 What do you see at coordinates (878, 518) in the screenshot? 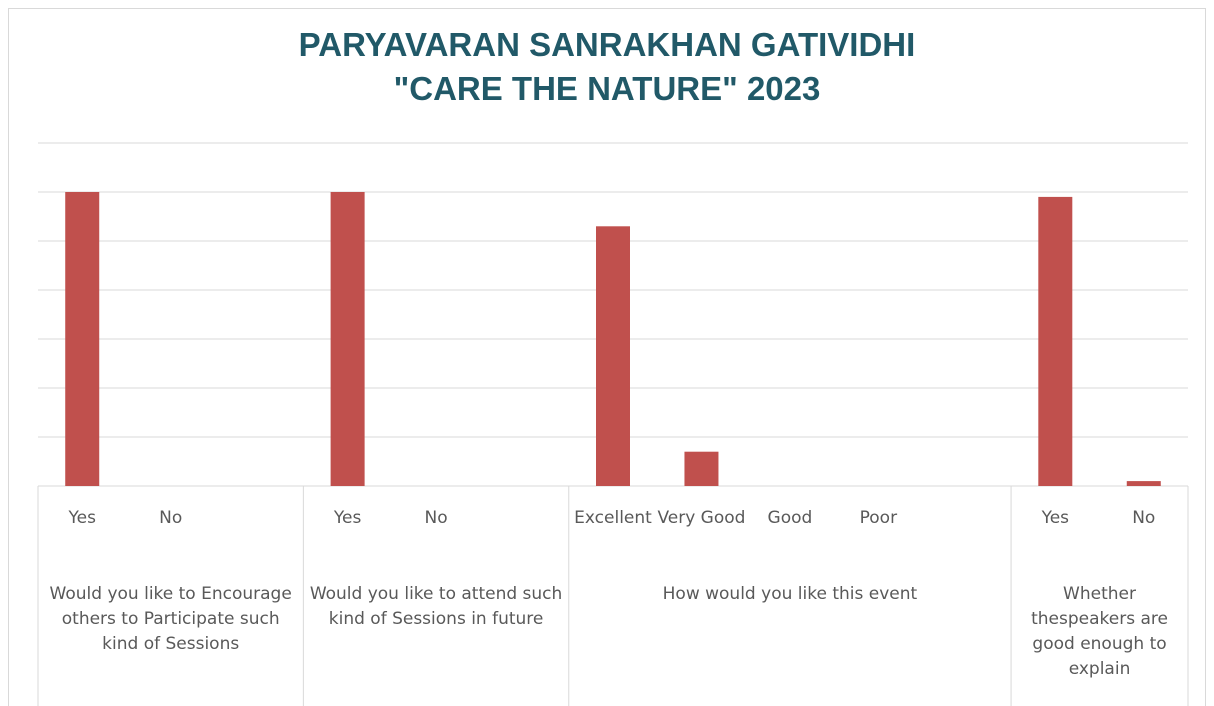
I see `x-tick-label: Poor` at bounding box center [878, 518].